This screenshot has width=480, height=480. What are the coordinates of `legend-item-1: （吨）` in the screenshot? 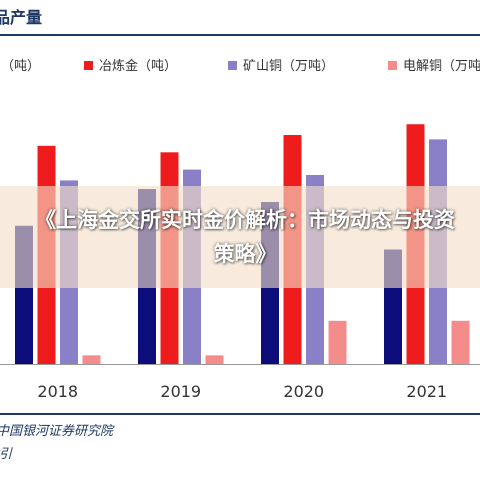 It's located at (20, 64).